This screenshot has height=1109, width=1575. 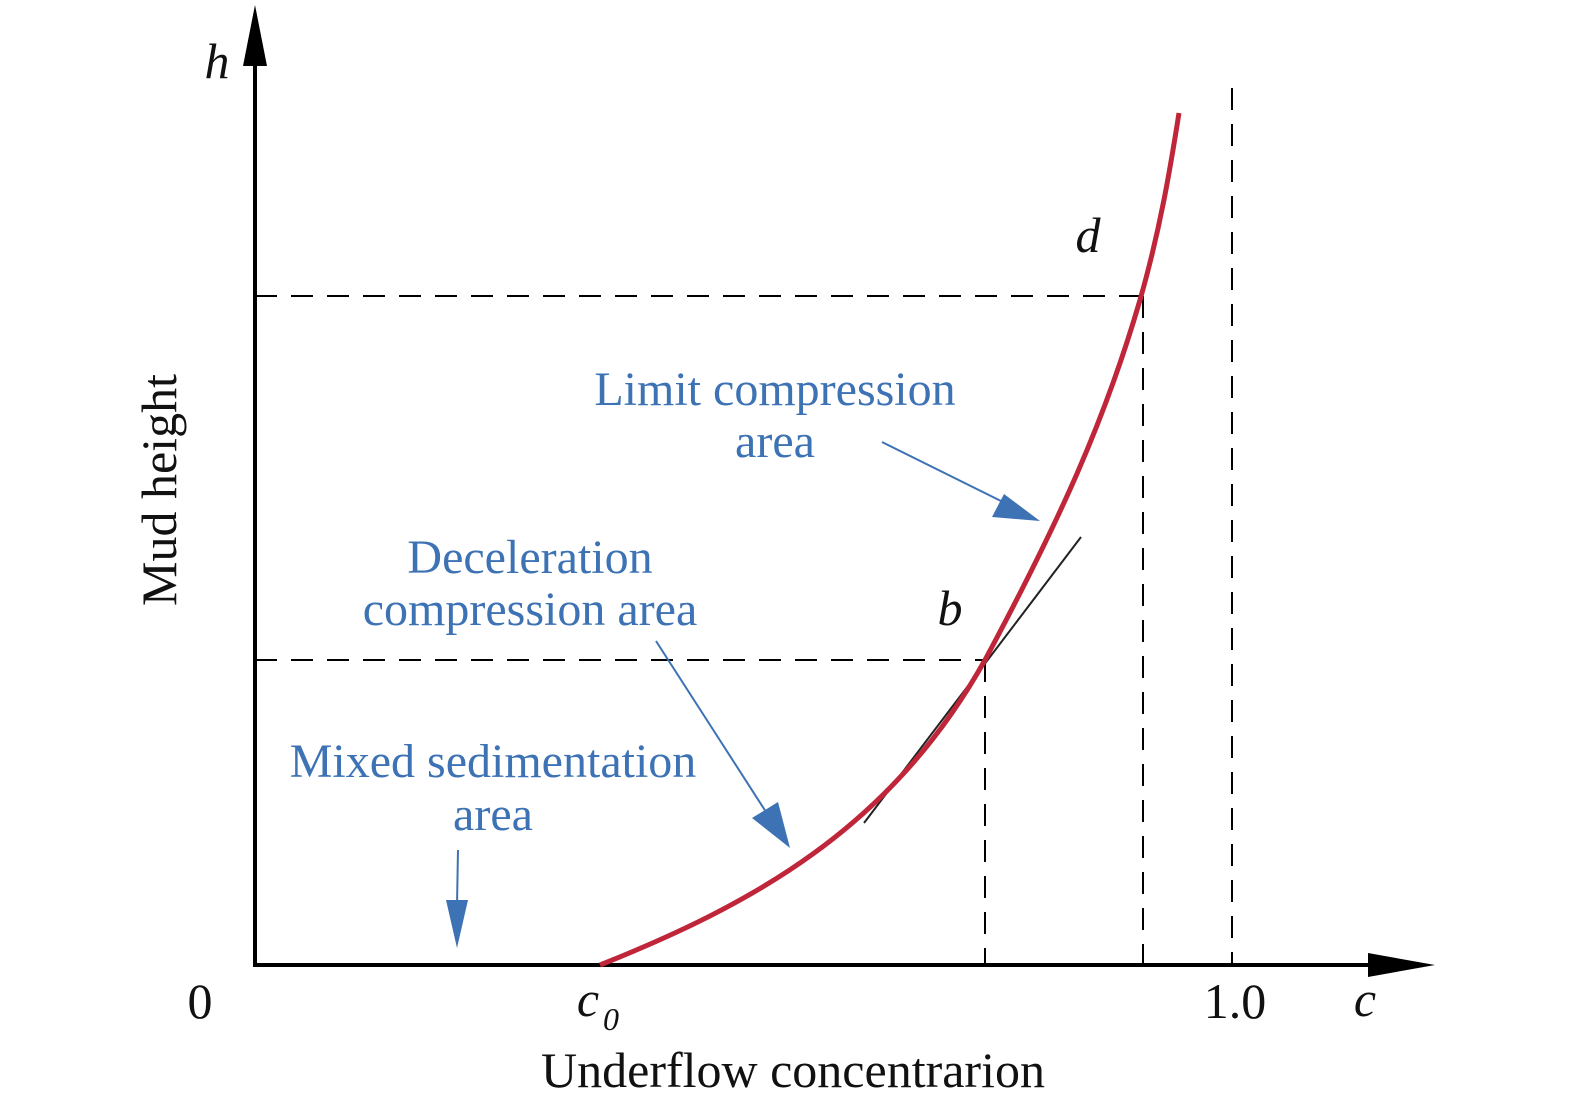 What do you see at coordinates (159, 490) in the screenshot?
I see `y-axis-title: Mud height` at bounding box center [159, 490].